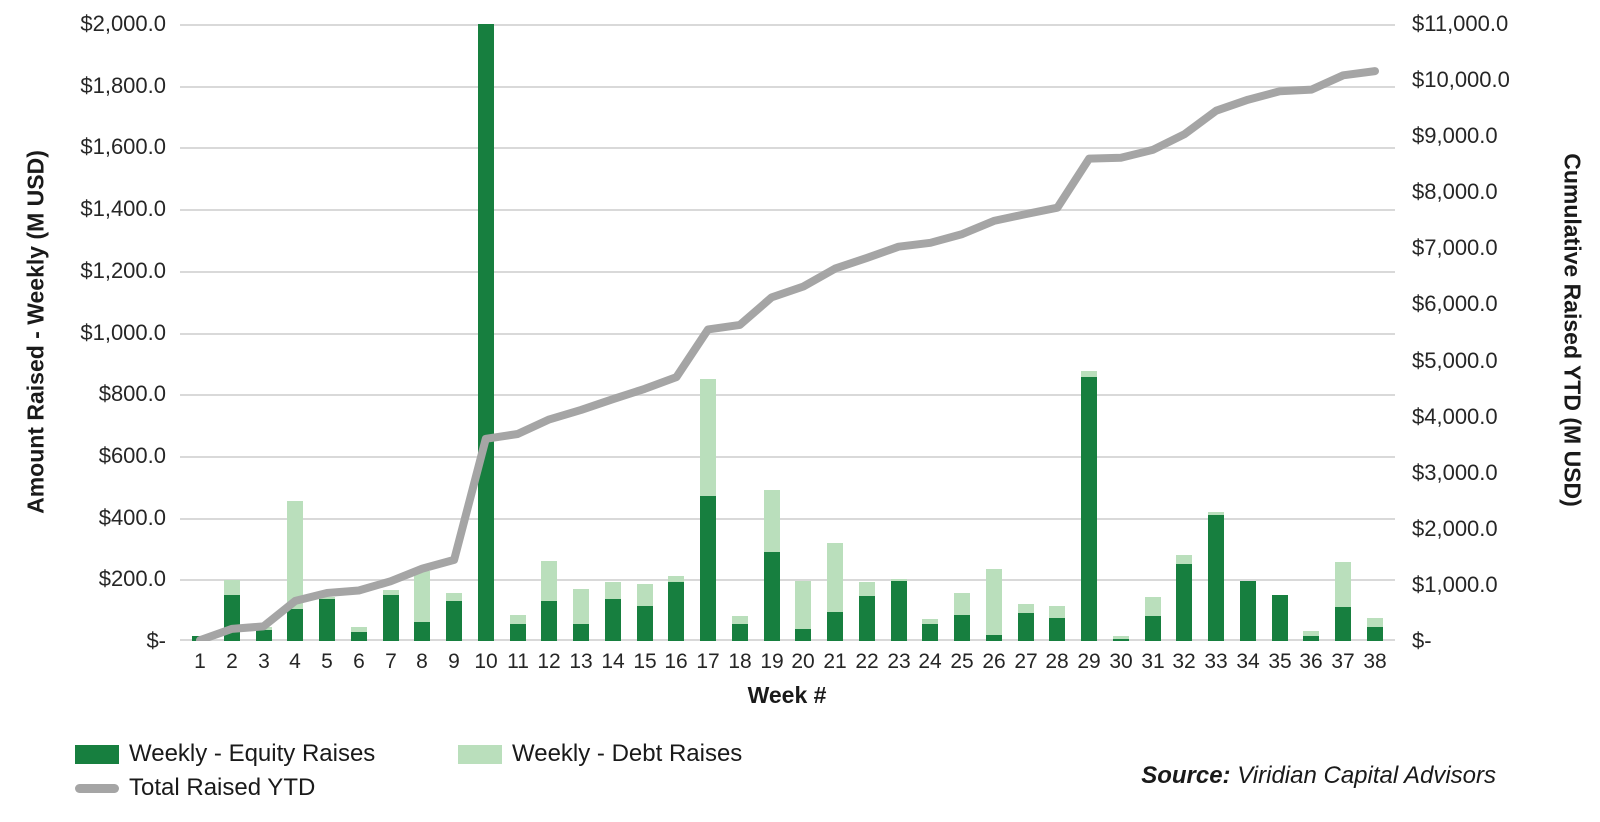 The height and width of the screenshot is (822, 1600). Describe the element at coordinates (1572, 330) in the screenshot. I see `right-axis-title: Cumulative Raised YTD (M USD)` at that location.